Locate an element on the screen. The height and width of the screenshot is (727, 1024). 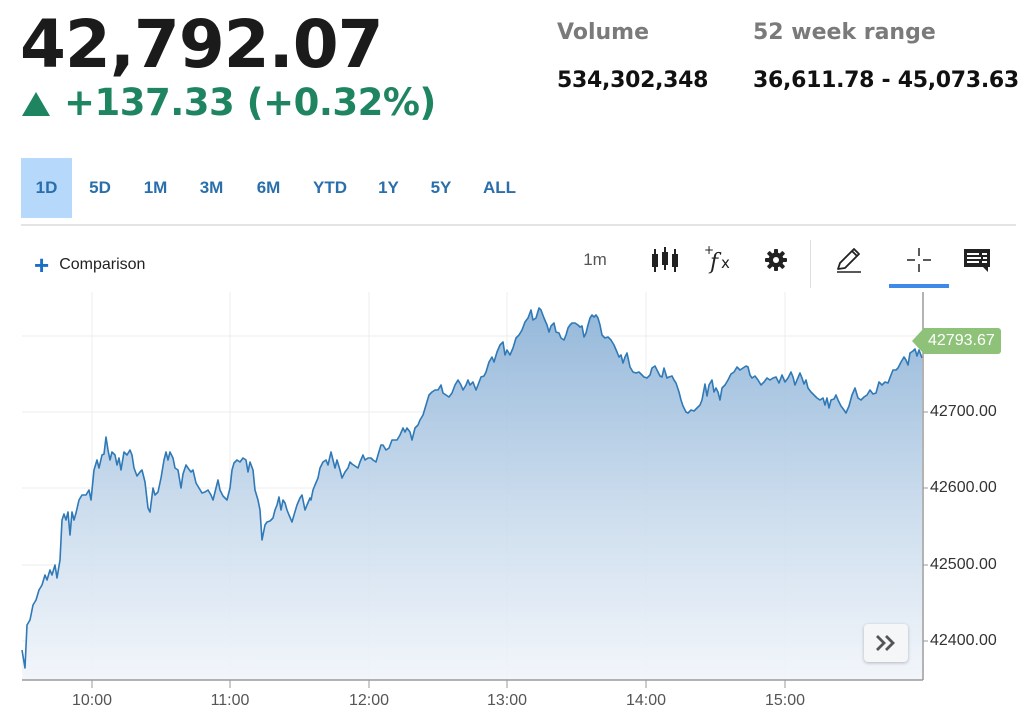
week-range-value: 36,611.78 - 45,073.63 is located at coordinates (886, 80).